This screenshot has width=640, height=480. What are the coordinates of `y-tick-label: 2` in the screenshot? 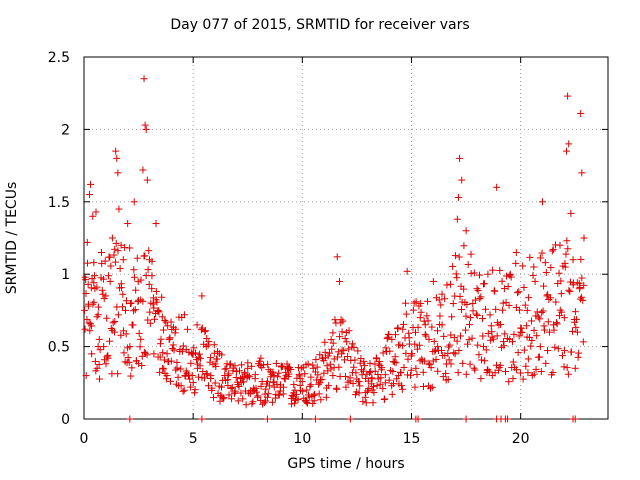 It's located at (65, 130).